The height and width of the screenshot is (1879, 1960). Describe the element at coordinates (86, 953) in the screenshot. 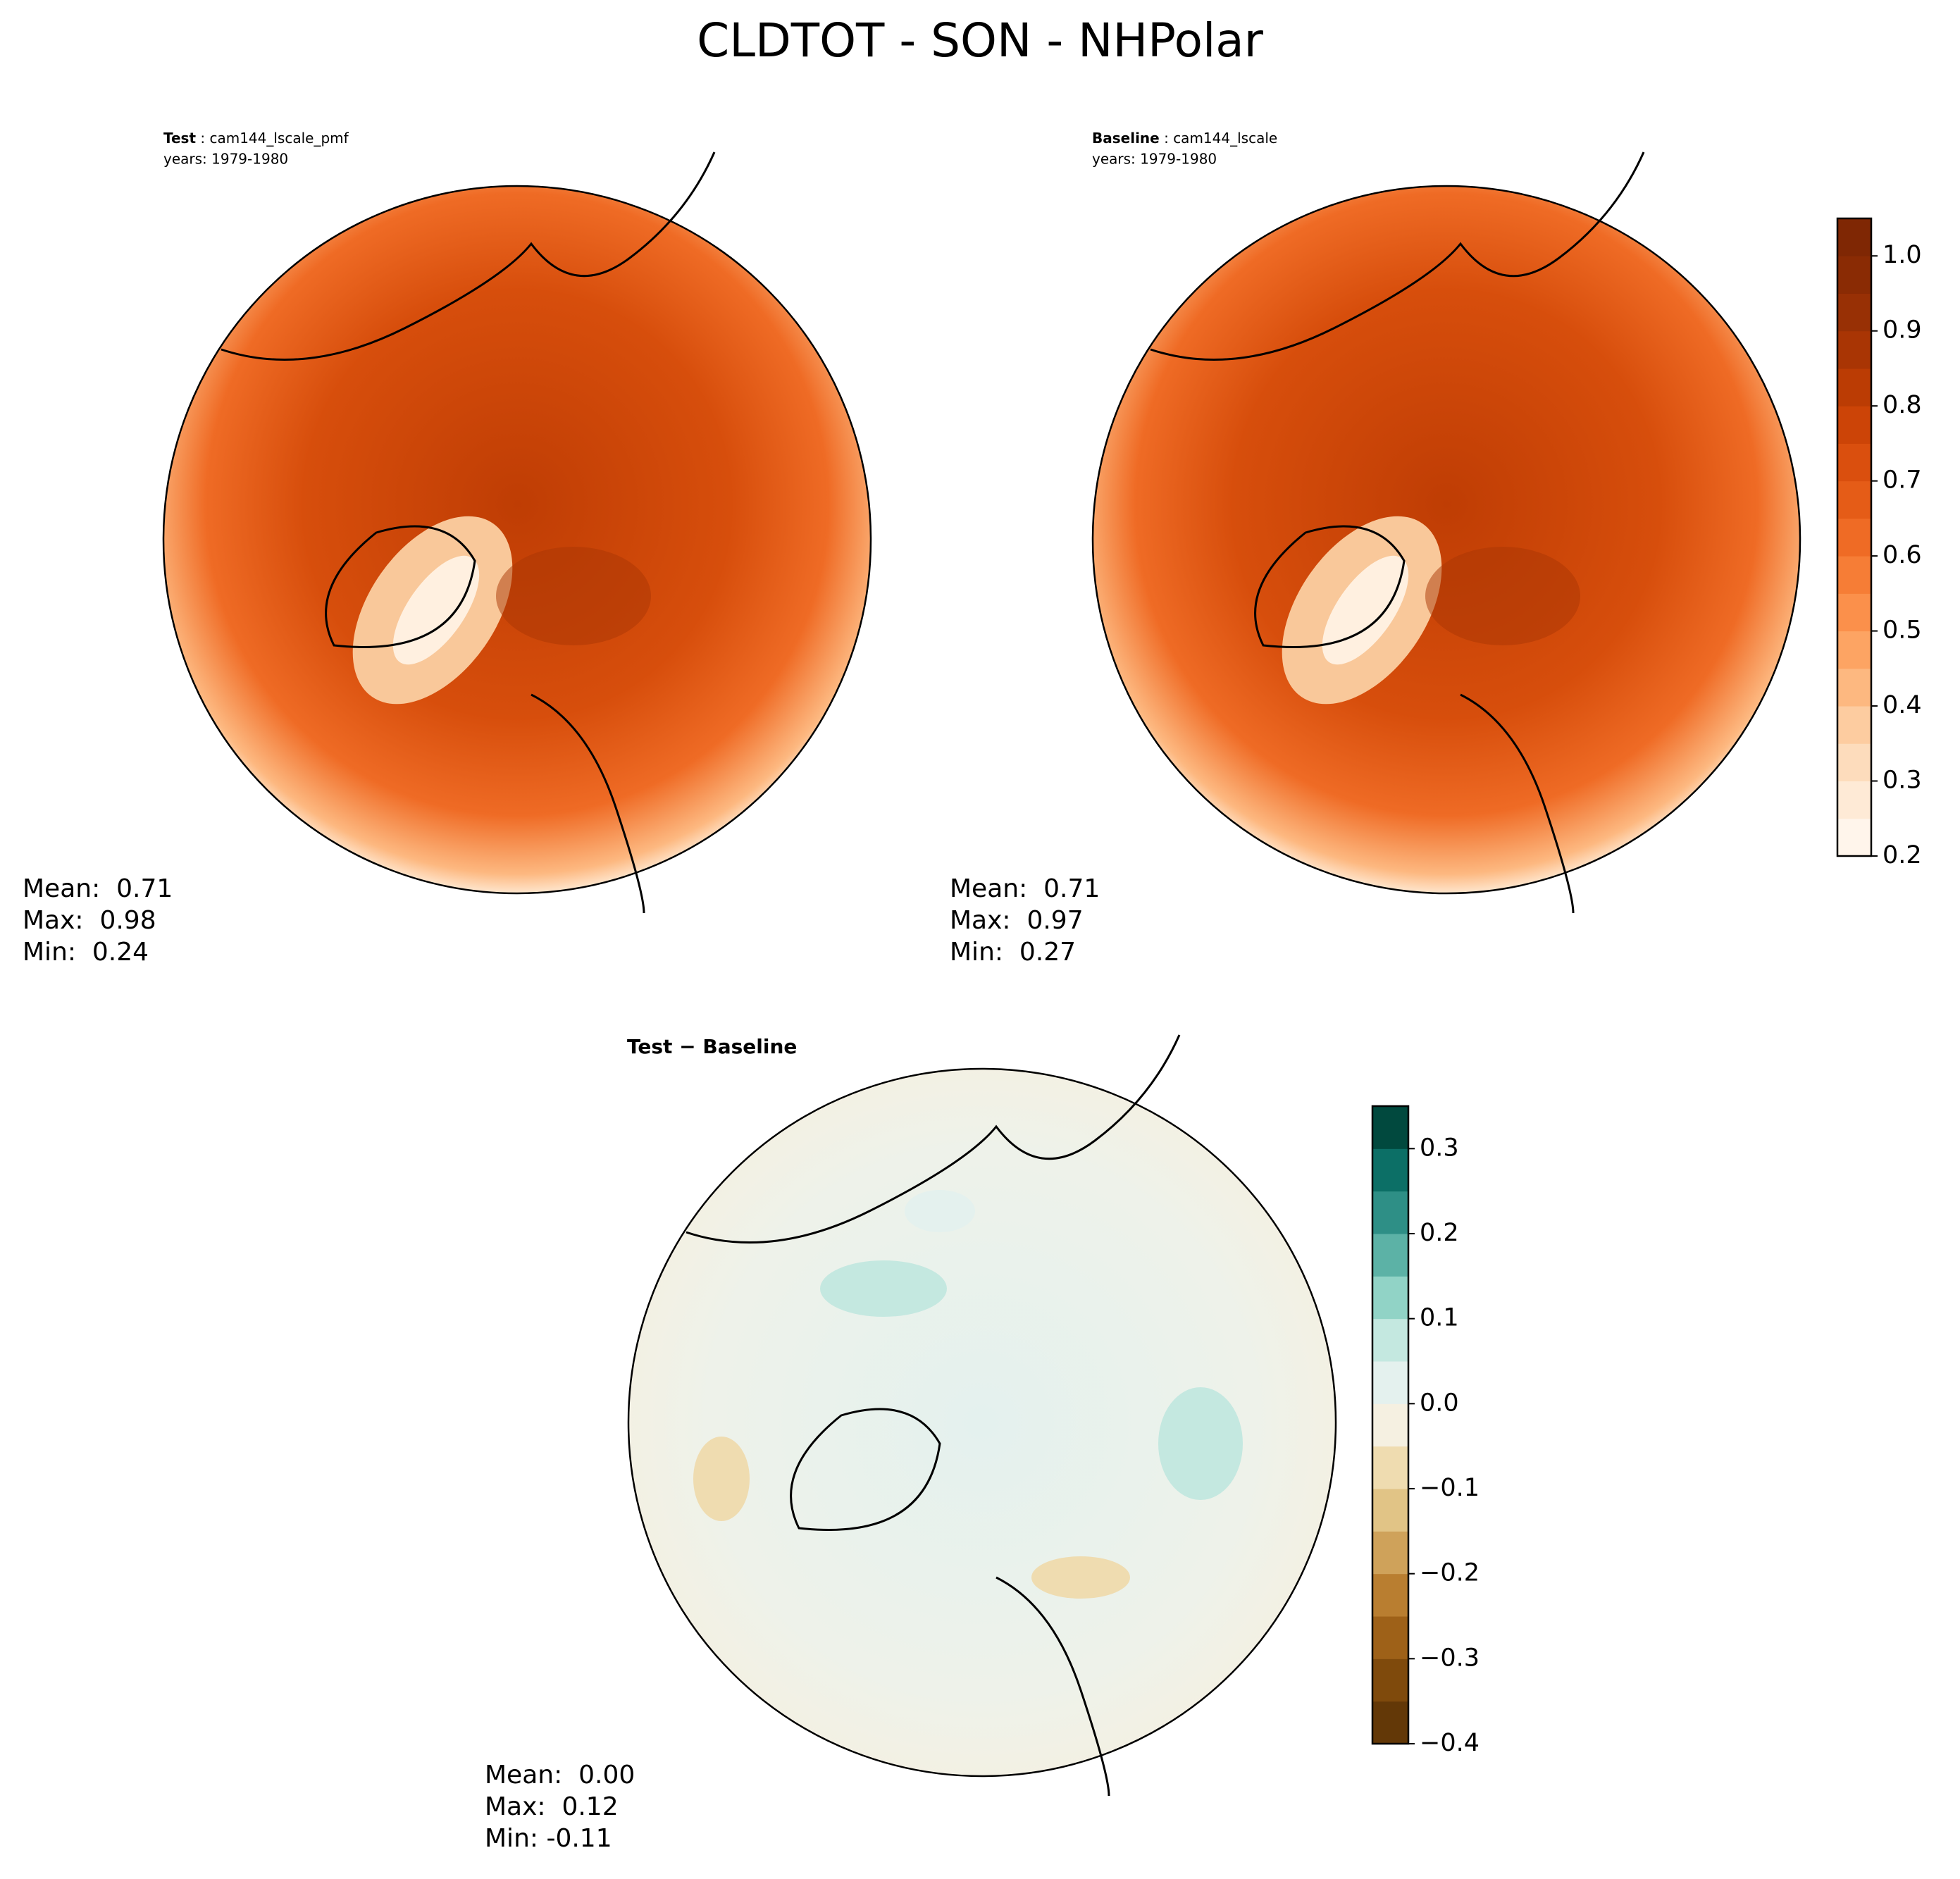

I see `stat-line: Min: 0.24` at that location.